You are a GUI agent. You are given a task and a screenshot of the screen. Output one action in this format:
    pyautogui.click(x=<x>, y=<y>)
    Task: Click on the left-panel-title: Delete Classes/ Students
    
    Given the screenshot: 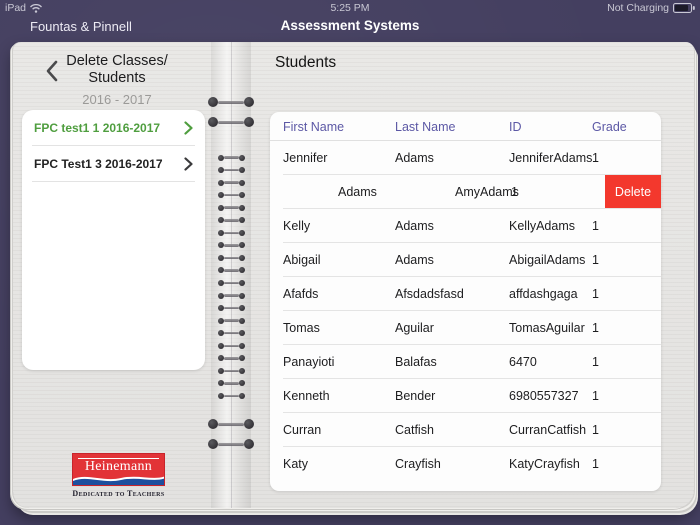 What is the action you would take?
    pyautogui.click(x=117, y=70)
    